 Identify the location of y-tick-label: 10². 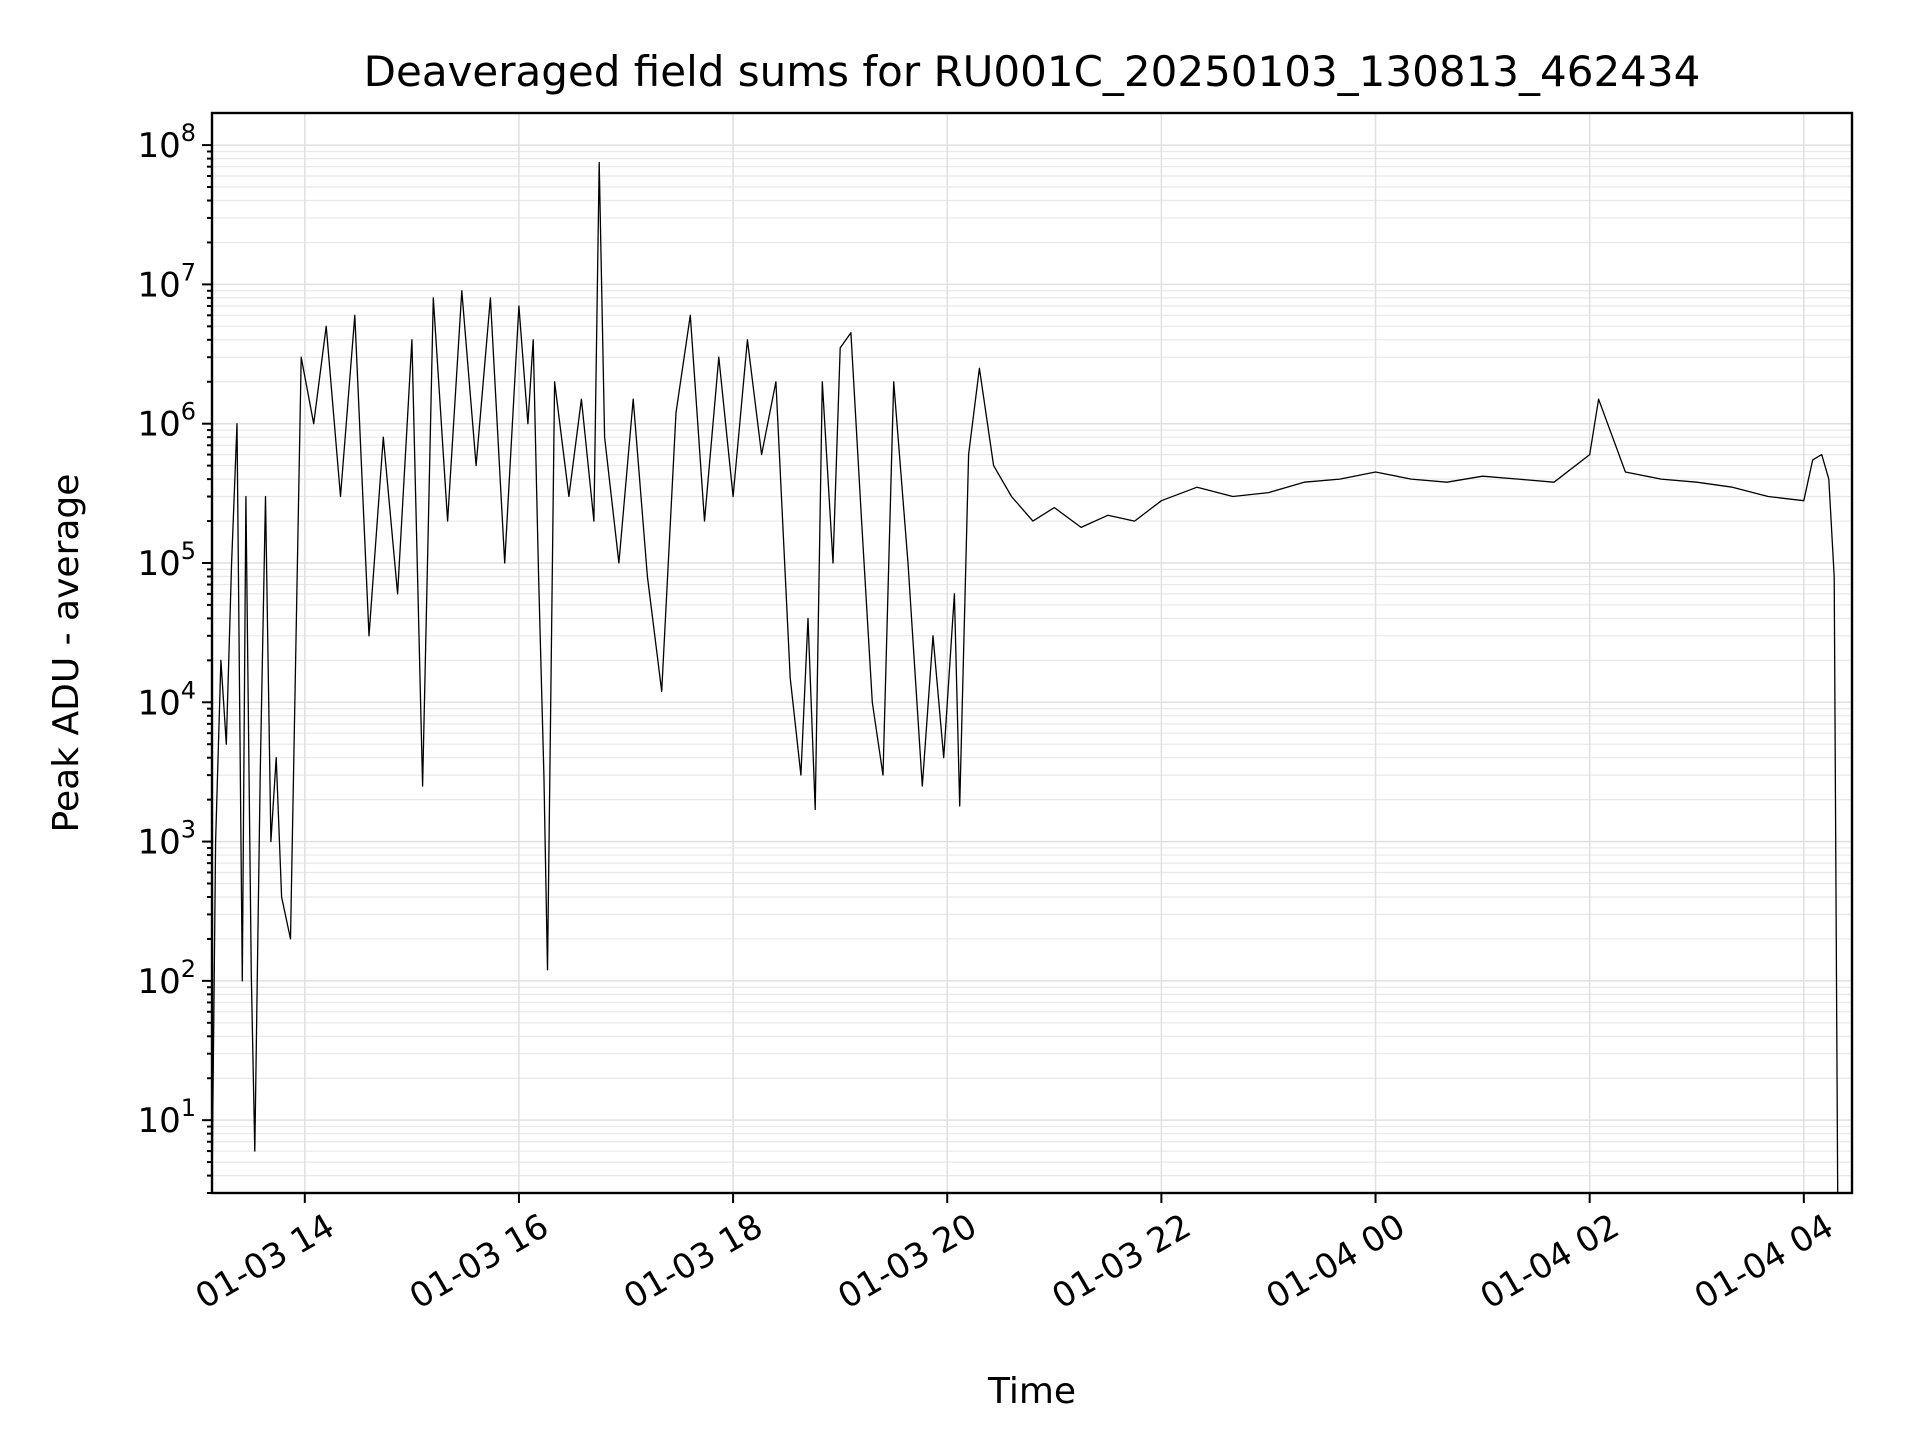
(166, 978).